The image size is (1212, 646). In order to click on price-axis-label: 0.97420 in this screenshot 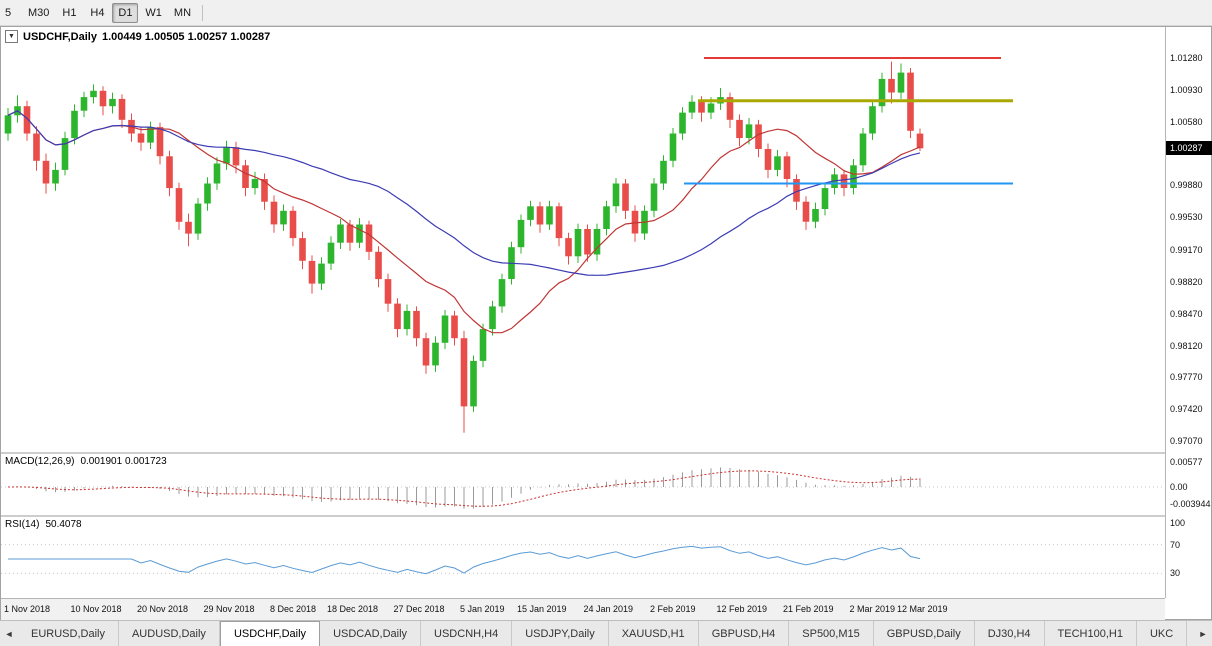, I will do `click(1186, 409)`.